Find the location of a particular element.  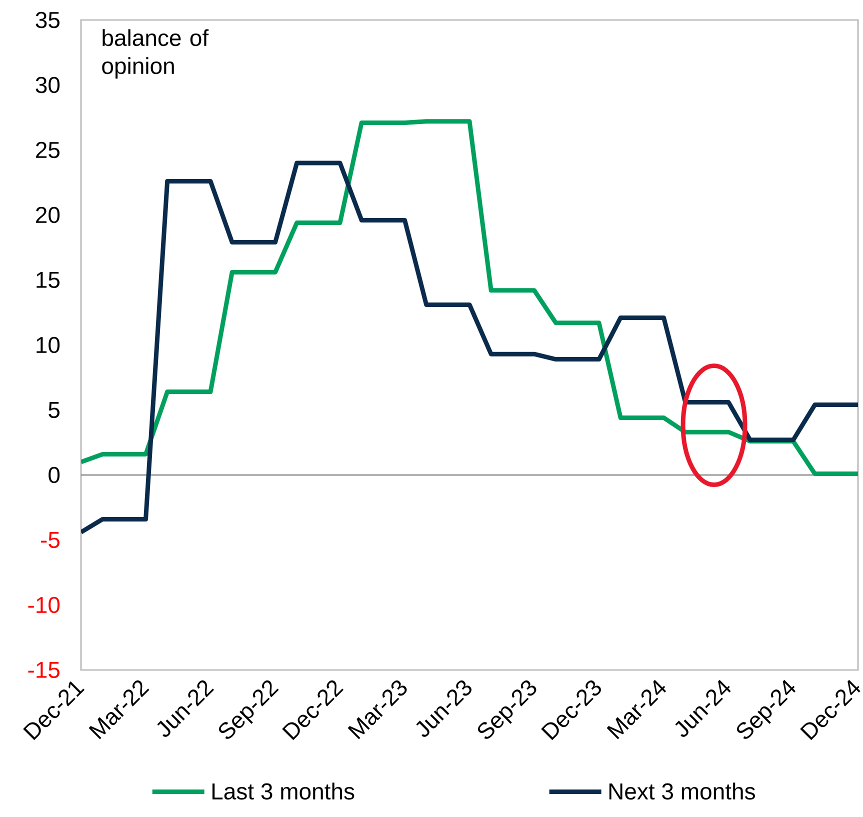

y-tick-label: 20 is located at coordinates (48, 215).